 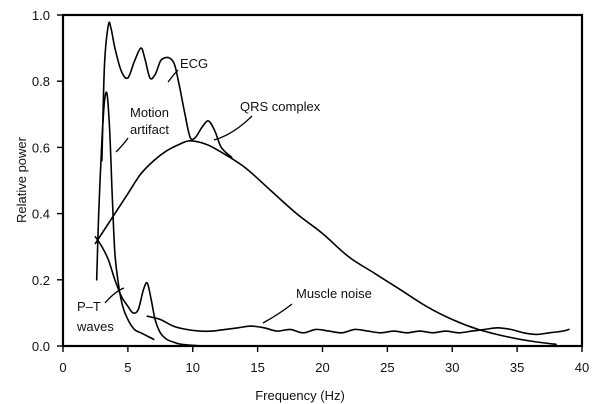 I want to click on x-tick-label-30: 30, so click(x=452, y=367).